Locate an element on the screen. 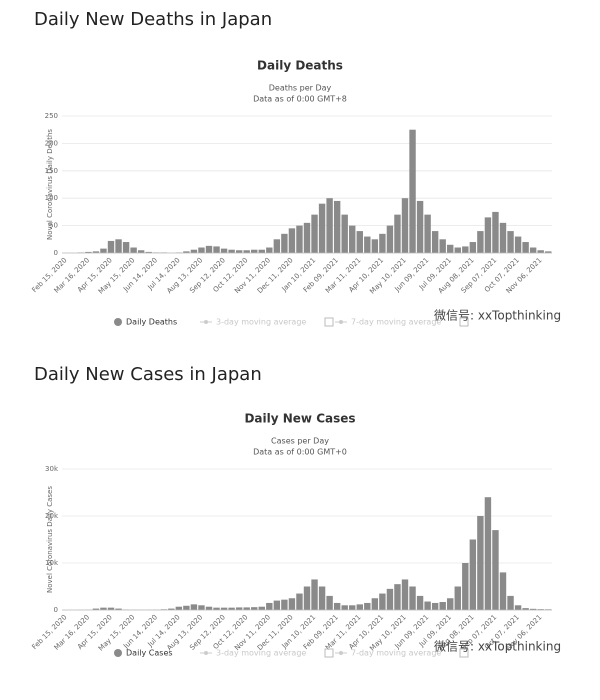 The width and height of the screenshot is (600, 700). chart-subtitle: Cases per Day is located at coordinates (300, 441).